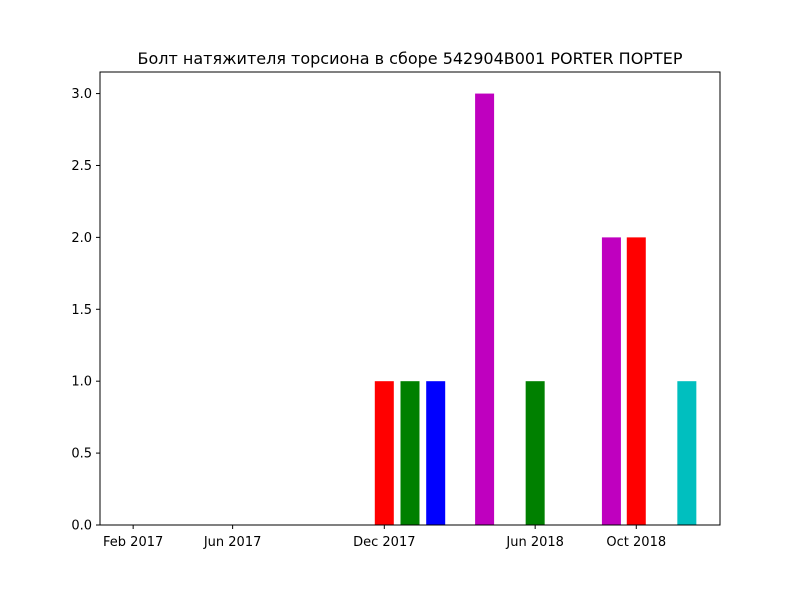 Image resolution: width=800 pixels, height=600 pixels. I want to click on y-axis: 0.0 0.5 1.0 1.5 2.0 2.5 3.0, so click(85, 310).